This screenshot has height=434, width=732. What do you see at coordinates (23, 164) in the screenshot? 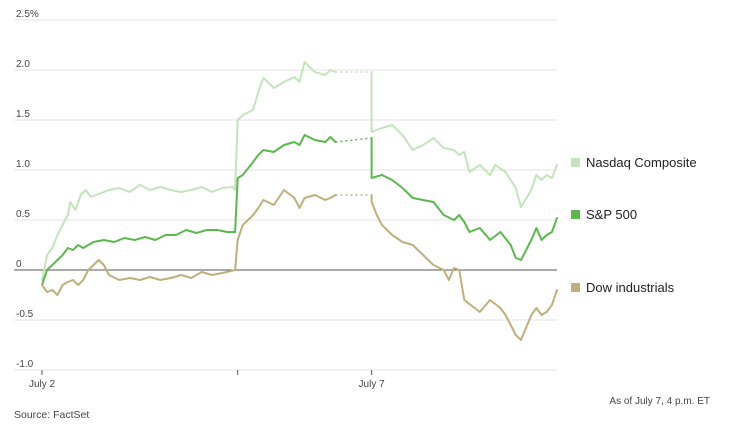
I see `y-tick-label: 1.0` at bounding box center [23, 164].